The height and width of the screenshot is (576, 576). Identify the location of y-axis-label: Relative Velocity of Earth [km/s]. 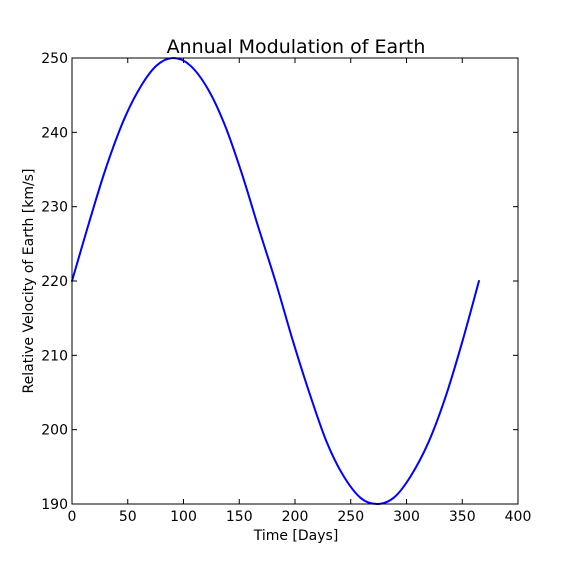
(29, 281).